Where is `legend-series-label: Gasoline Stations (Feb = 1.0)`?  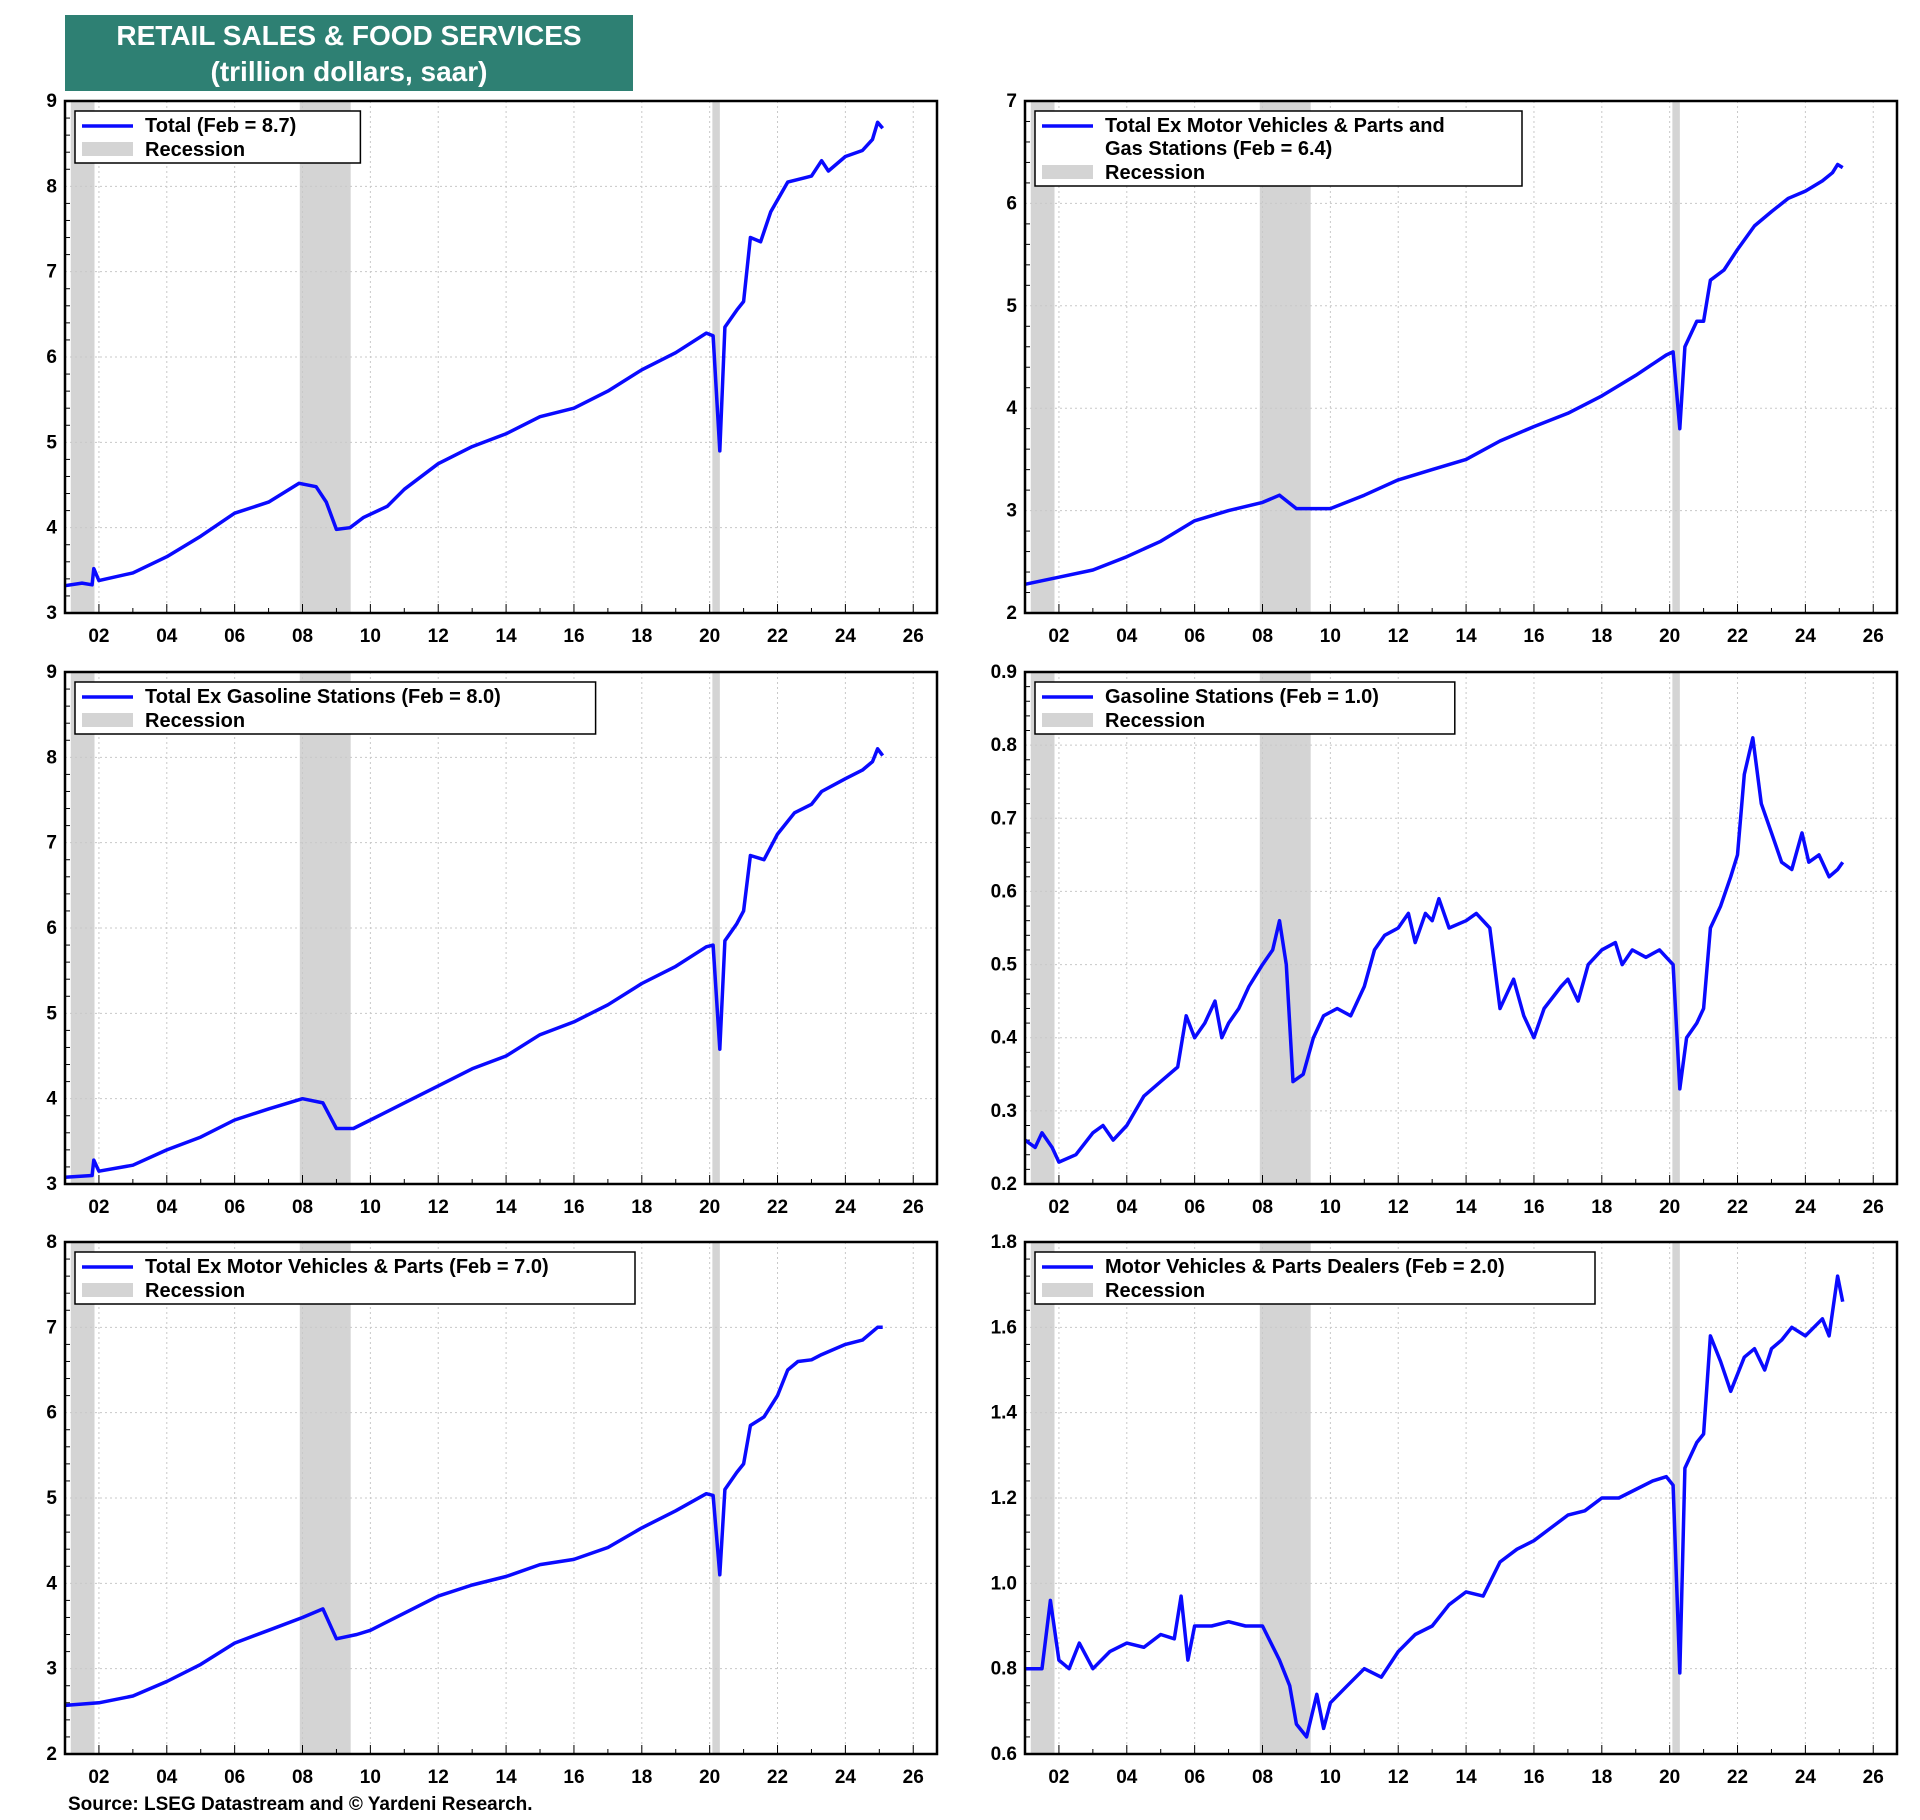
legend-series-label: Gasoline Stations (Feb = 1.0) is located at coordinates (1242, 697).